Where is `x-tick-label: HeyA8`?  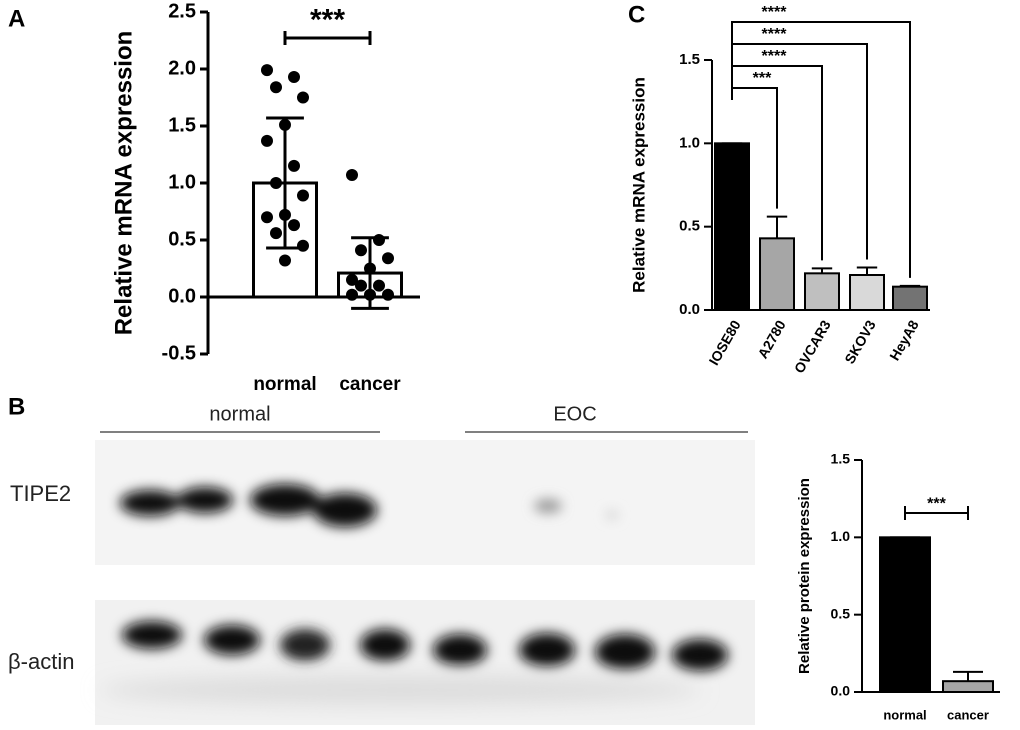 x-tick-label: HeyA8 is located at coordinates (904, 340).